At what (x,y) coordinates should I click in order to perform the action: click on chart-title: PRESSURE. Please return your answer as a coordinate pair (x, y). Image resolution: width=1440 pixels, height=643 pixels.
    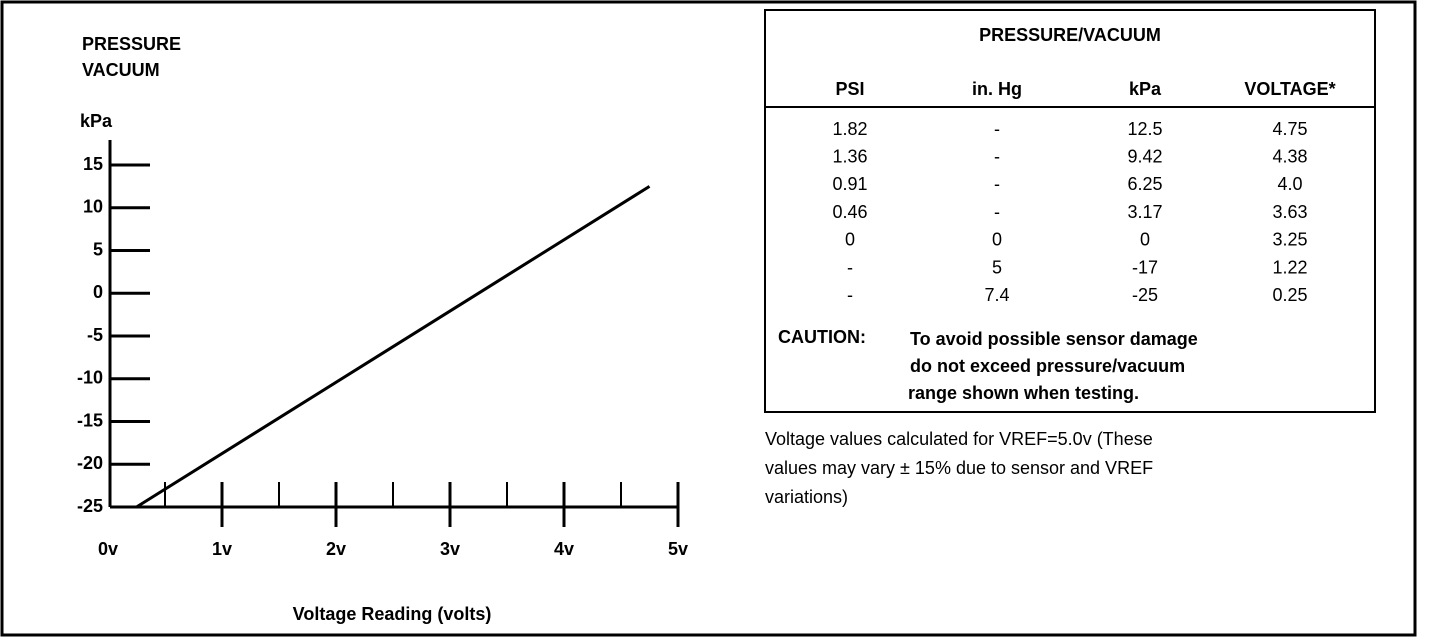
    Looking at the image, I should click on (131, 44).